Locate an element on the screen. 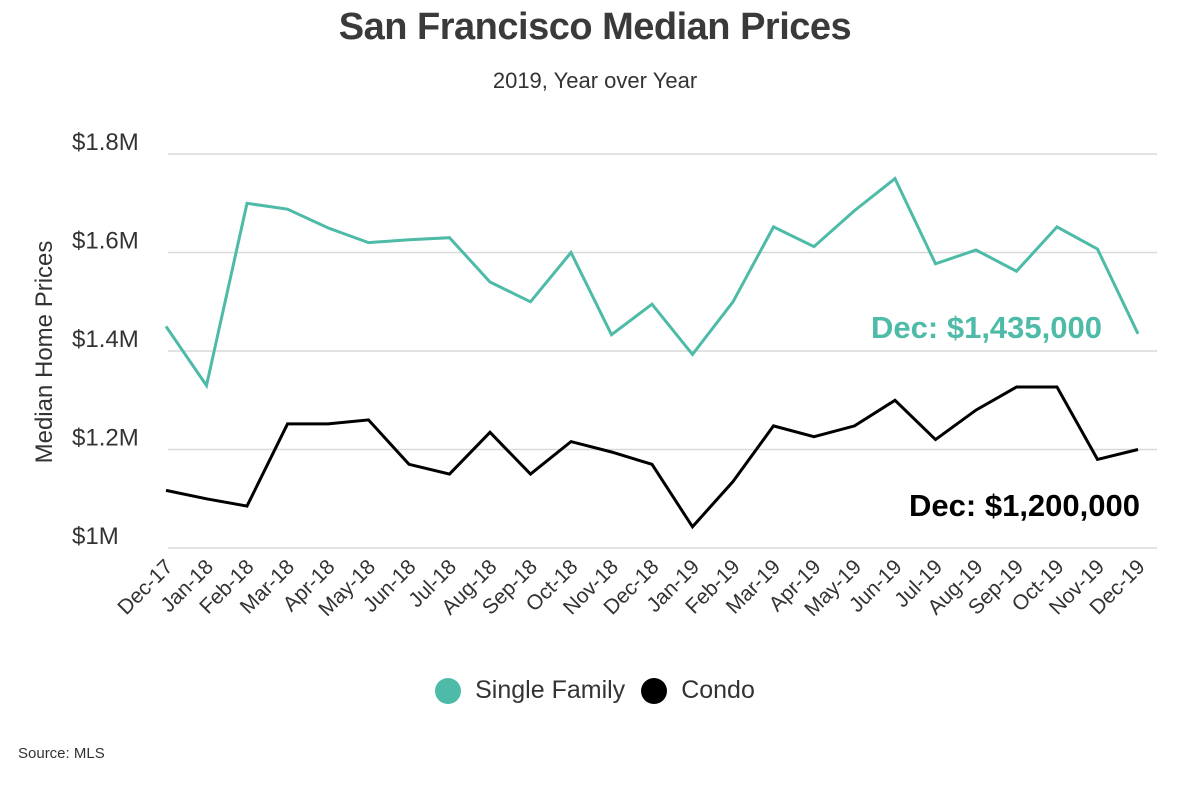 This screenshot has height=792, width=1200. legend-label-condo: Condo is located at coordinates (718, 690).